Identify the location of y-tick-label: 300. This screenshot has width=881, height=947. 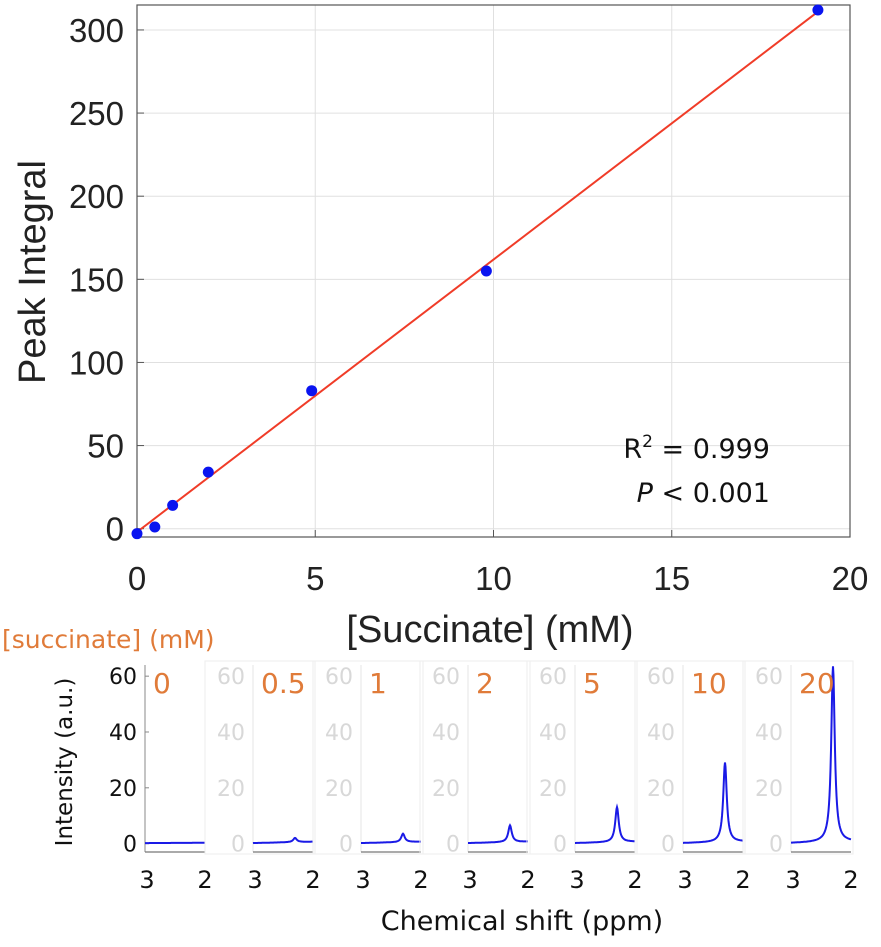
(96, 30).